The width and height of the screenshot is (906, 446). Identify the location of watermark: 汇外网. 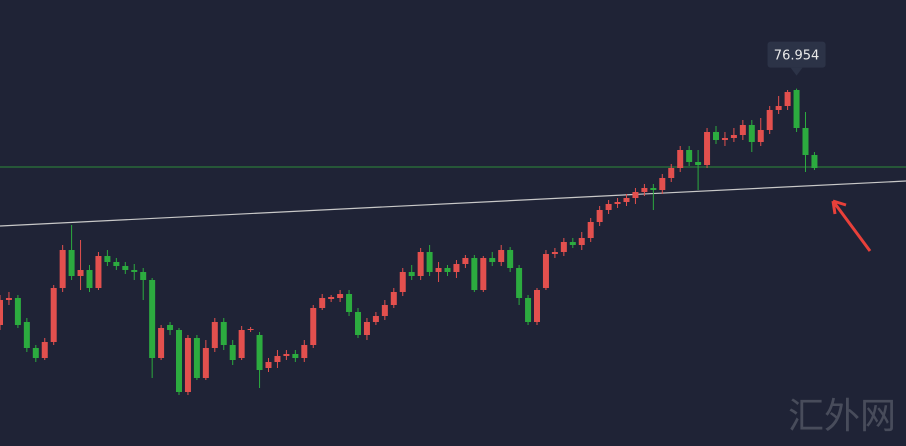
(842, 416).